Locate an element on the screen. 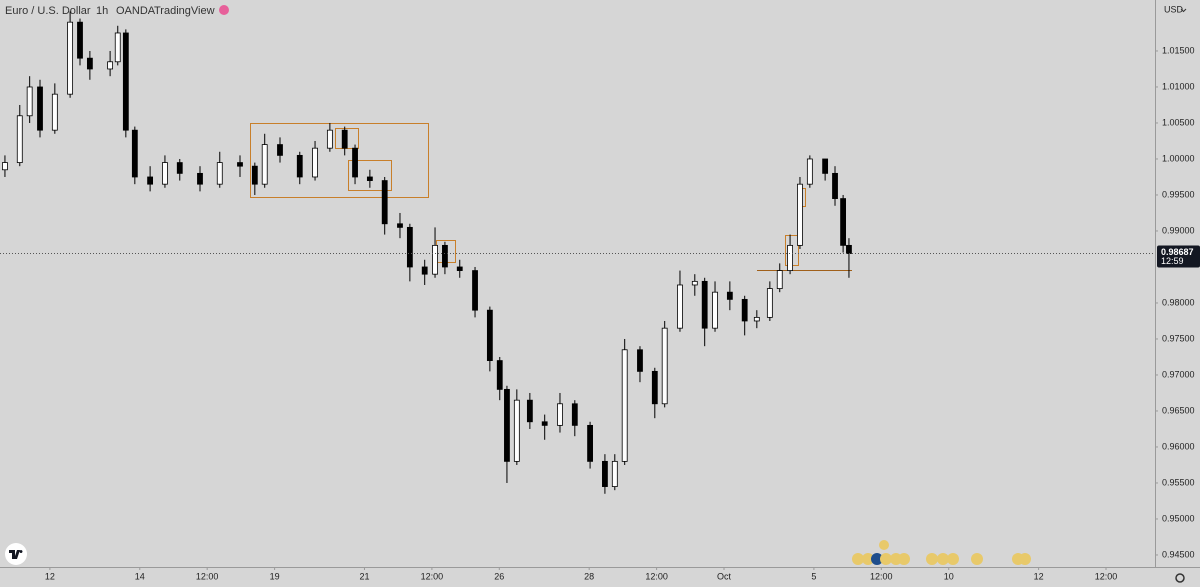 The height and width of the screenshot is (587, 1200). currency: USD is located at coordinates (1174, 9).